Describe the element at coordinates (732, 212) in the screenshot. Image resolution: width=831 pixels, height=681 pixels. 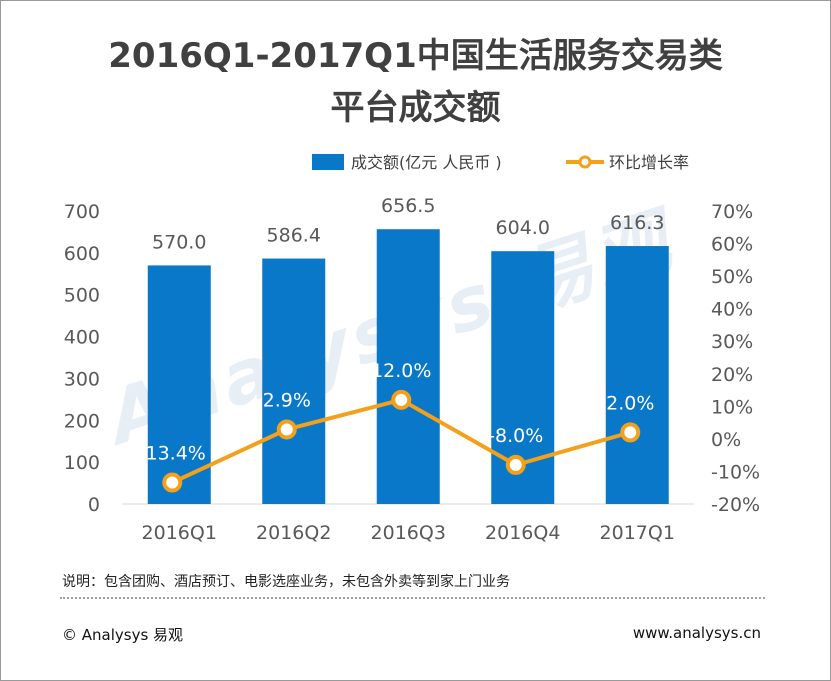
I see `right-tick-label: 70%` at that location.